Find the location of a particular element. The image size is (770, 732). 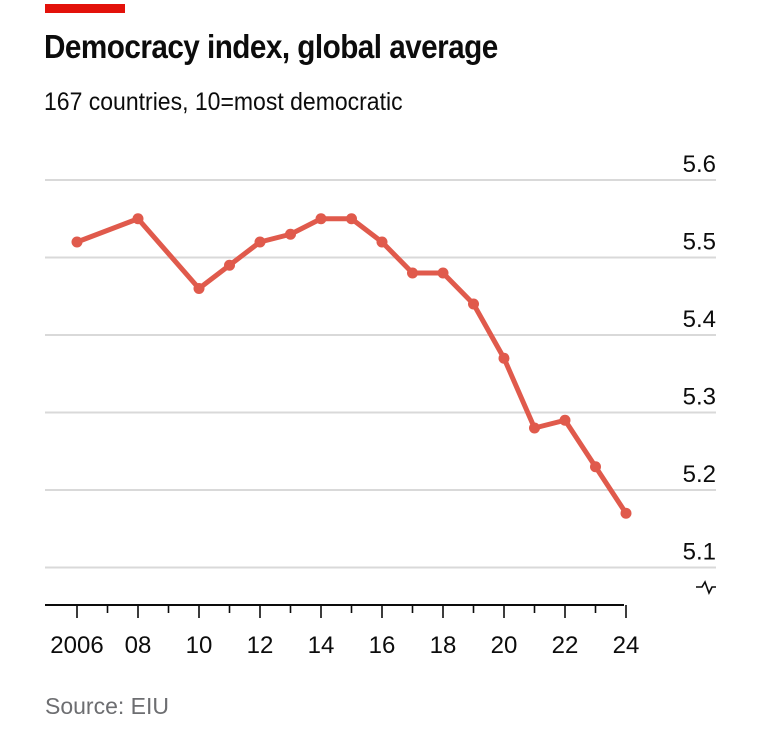

x-tick-label: 16 is located at coordinates (382, 645).